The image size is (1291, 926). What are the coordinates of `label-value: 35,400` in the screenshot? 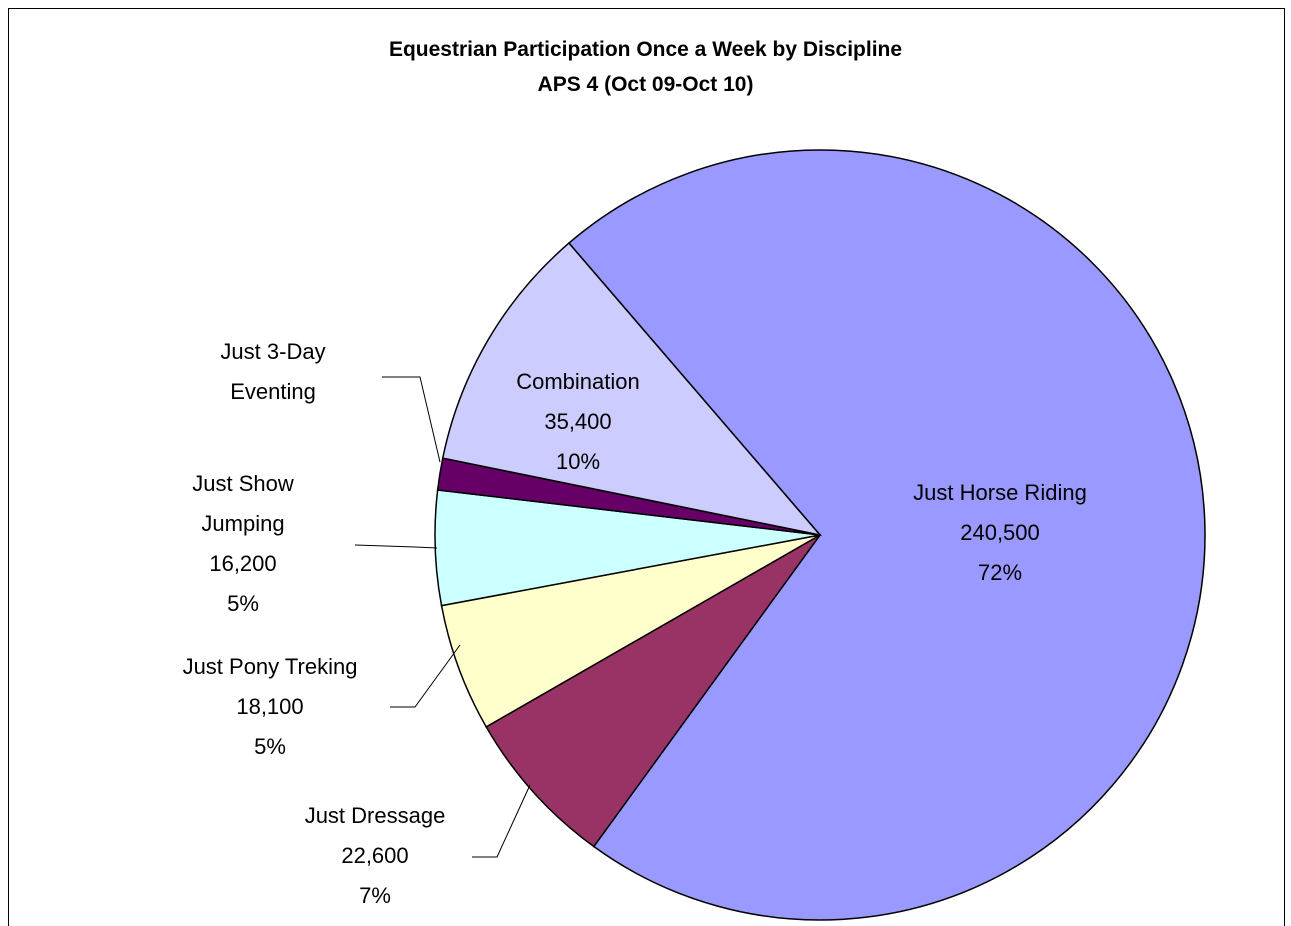 It's located at (578, 421).